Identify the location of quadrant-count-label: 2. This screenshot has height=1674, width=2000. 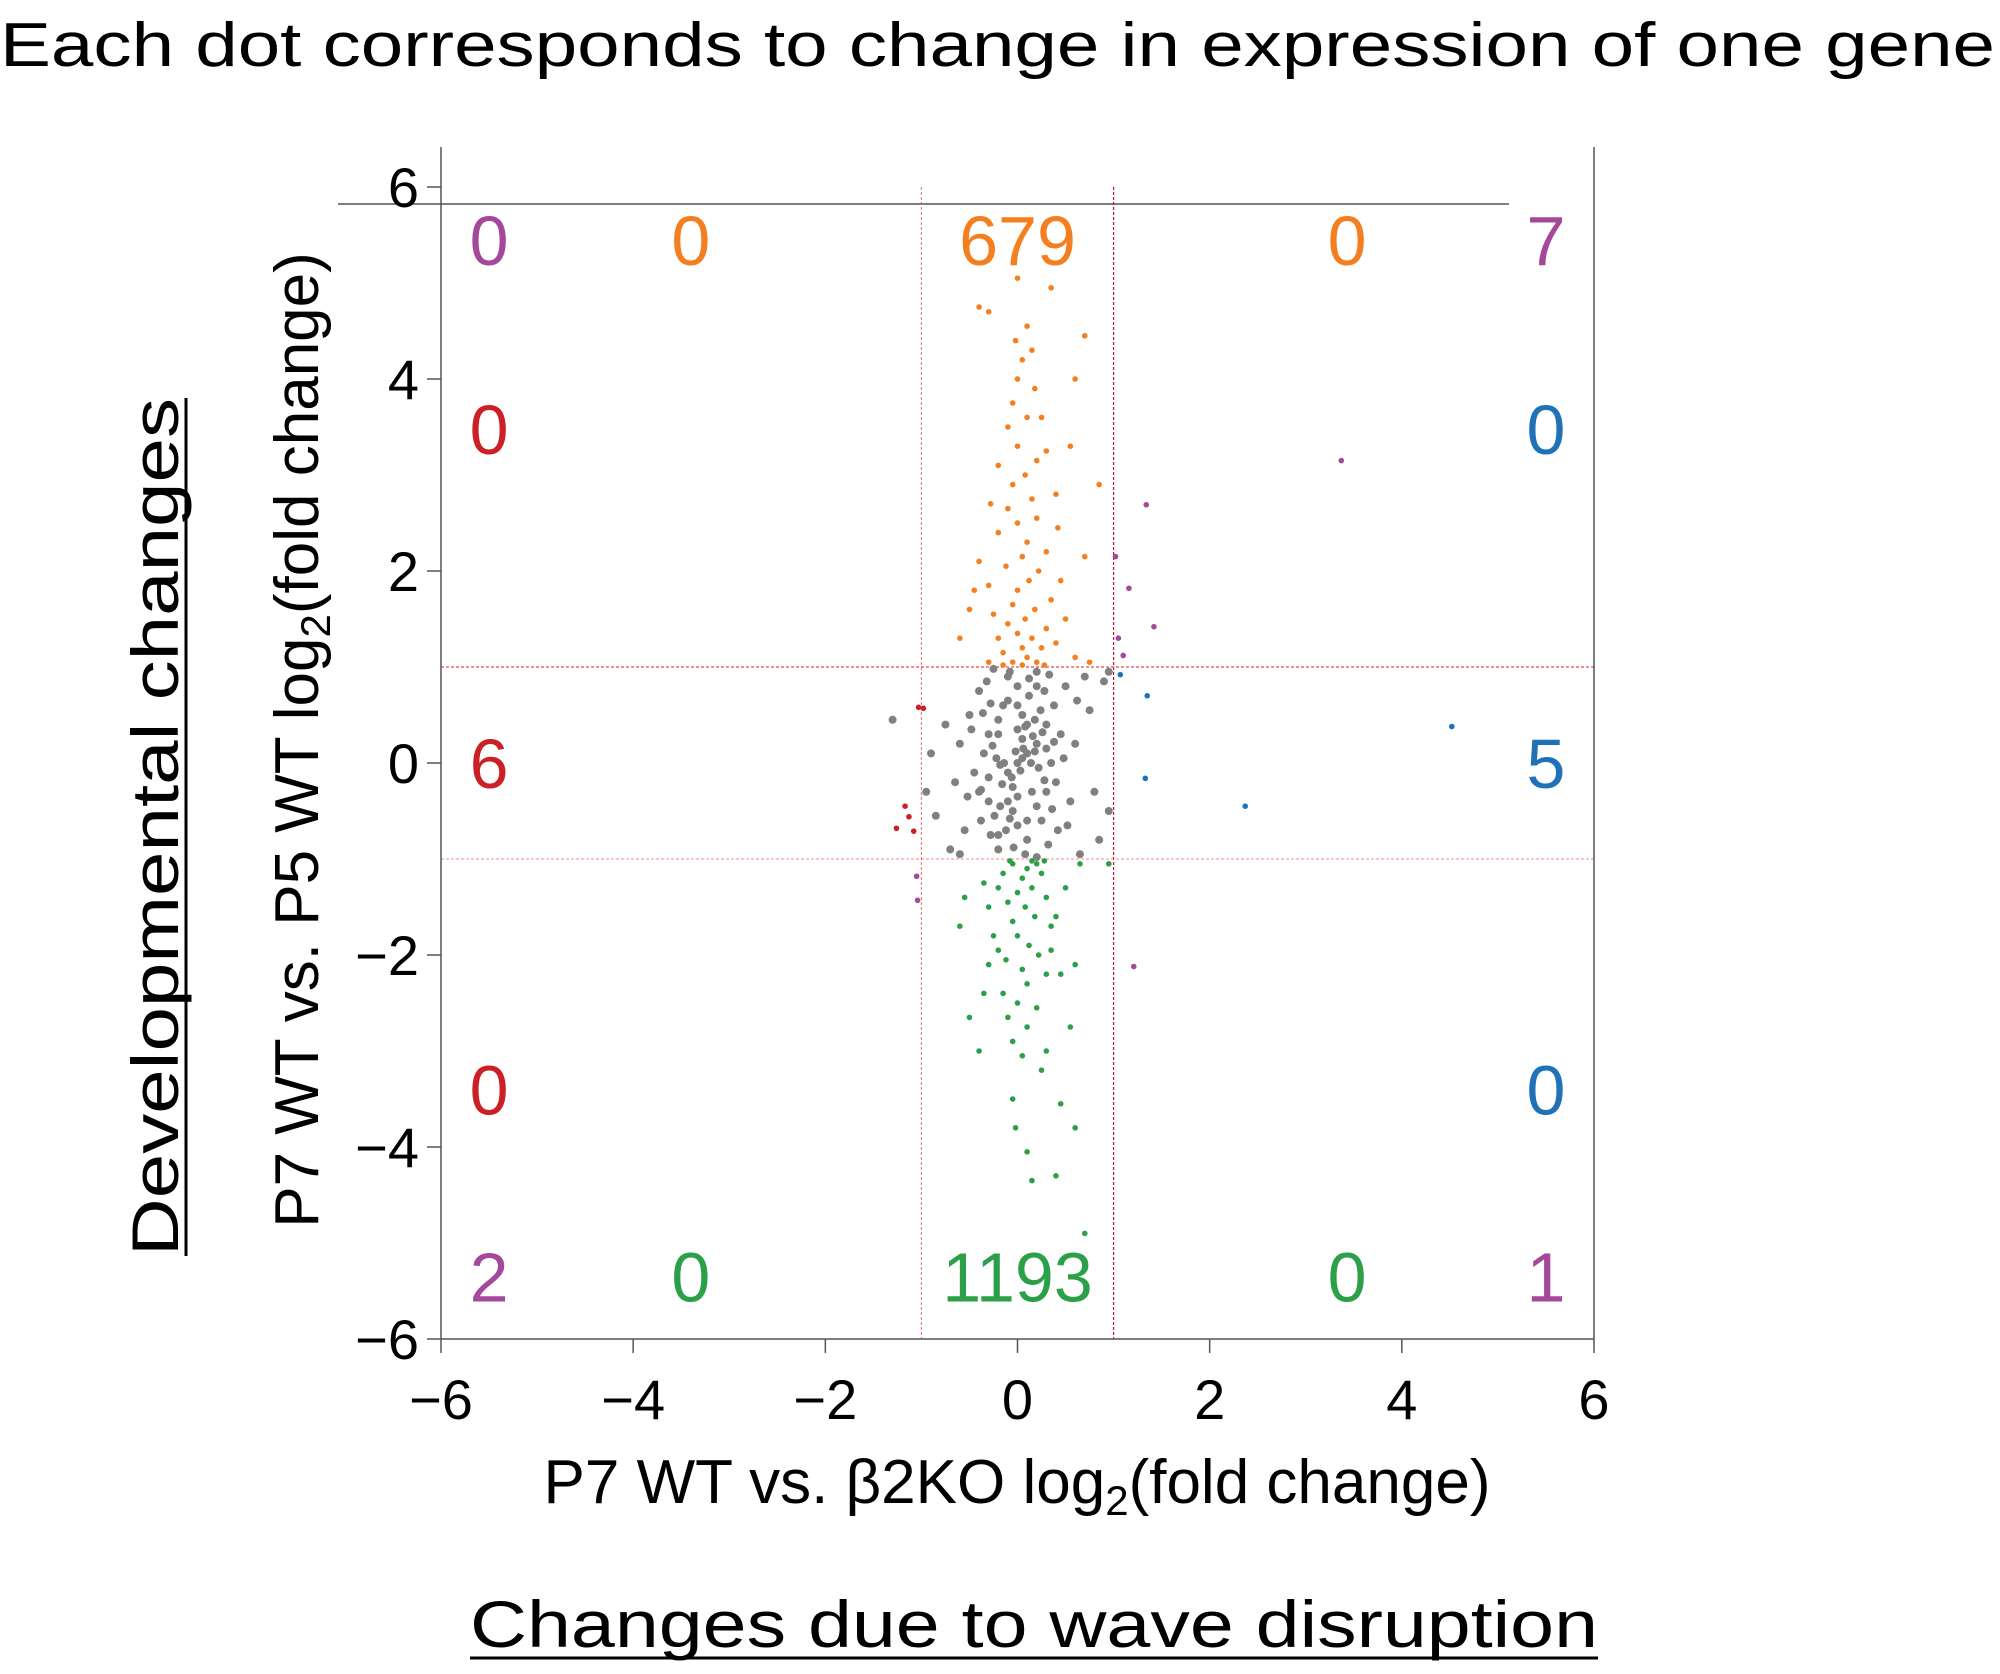
(489, 1278).